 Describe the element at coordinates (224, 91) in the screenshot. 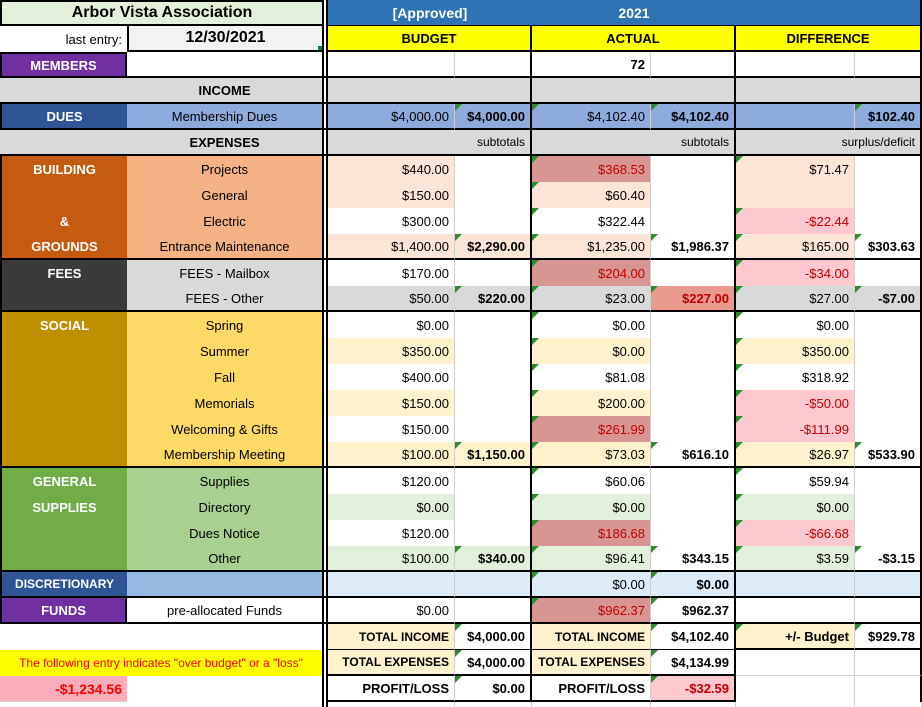

I see `income-section-label: INCOME` at that location.